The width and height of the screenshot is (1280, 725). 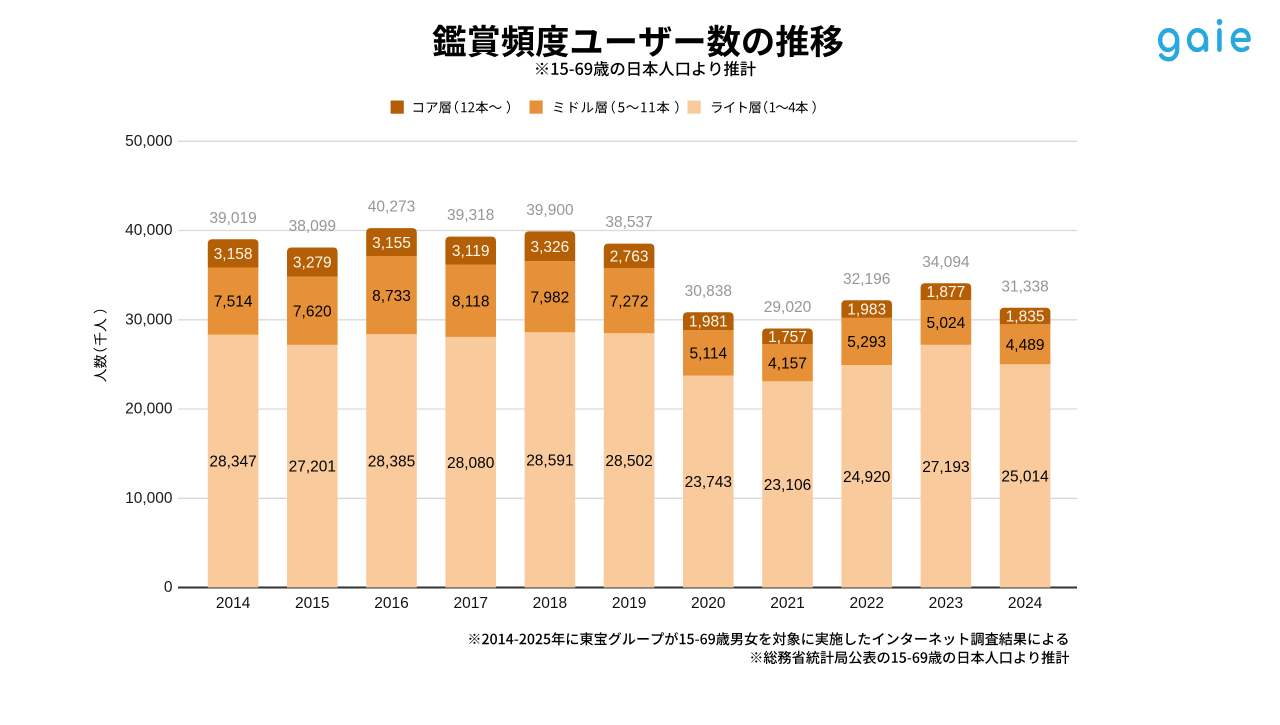 What do you see at coordinates (946, 262) in the screenshot?
I see `svg-text: 34,094` at bounding box center [946, 262].